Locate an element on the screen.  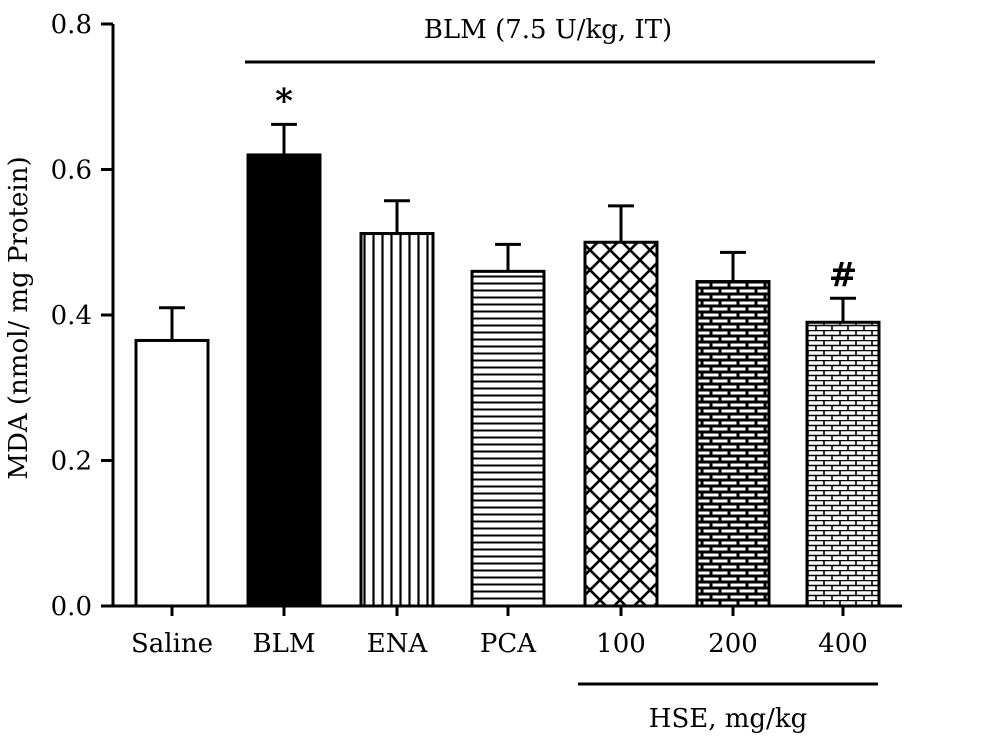
bar-ena is located at coordinates (397, 420).